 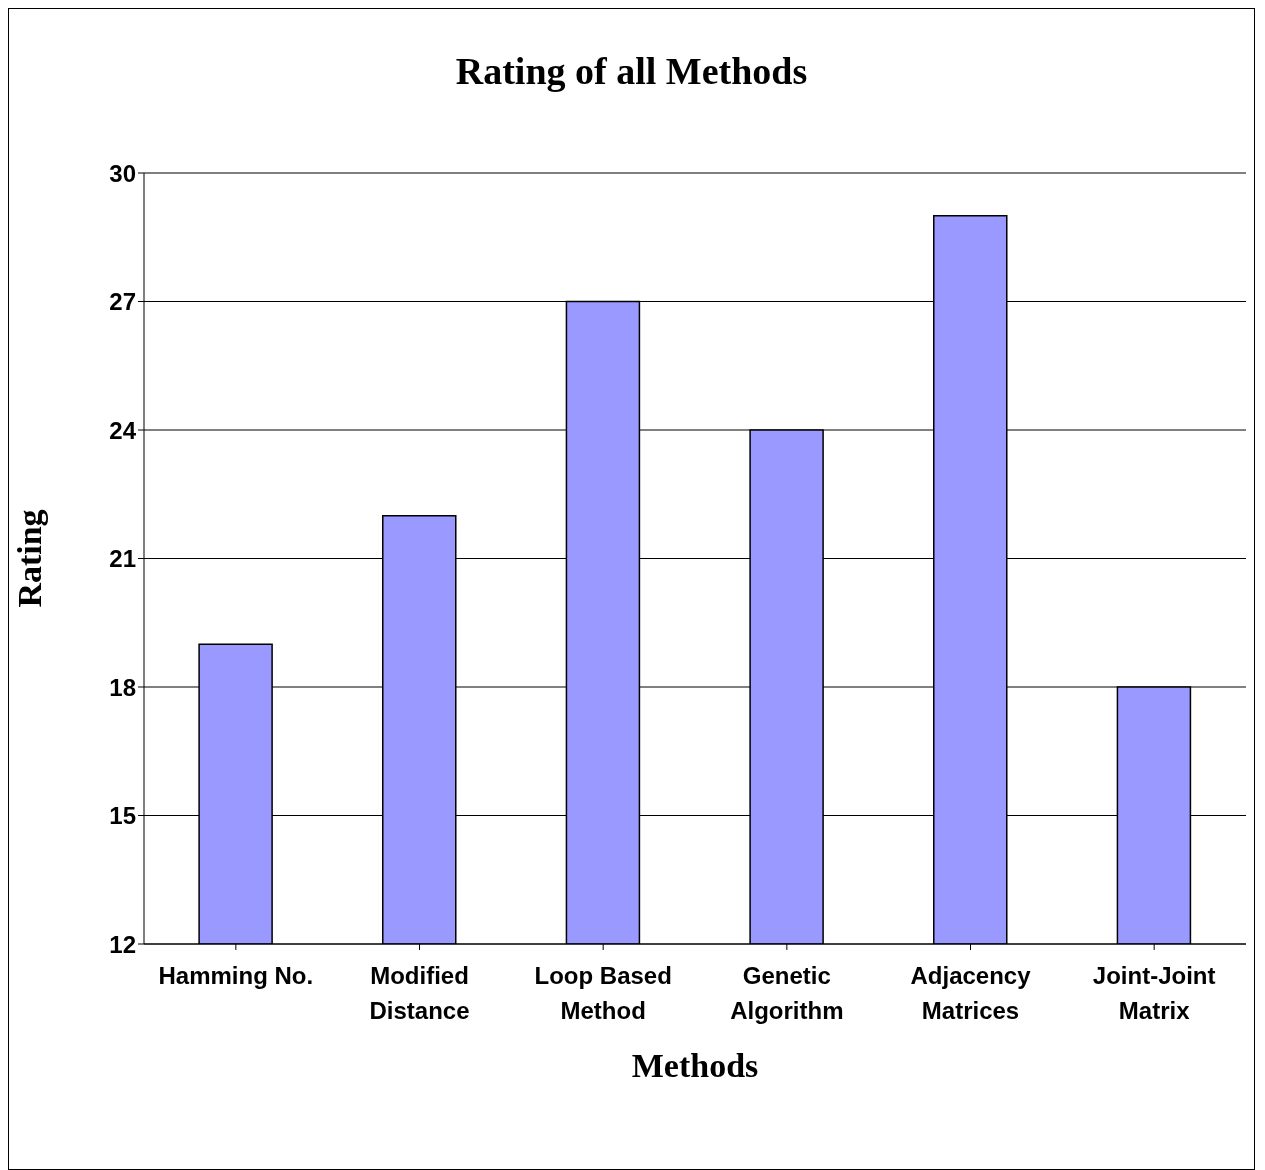 I want to click on y-tick-label: 18, so click(x=122, y=687).